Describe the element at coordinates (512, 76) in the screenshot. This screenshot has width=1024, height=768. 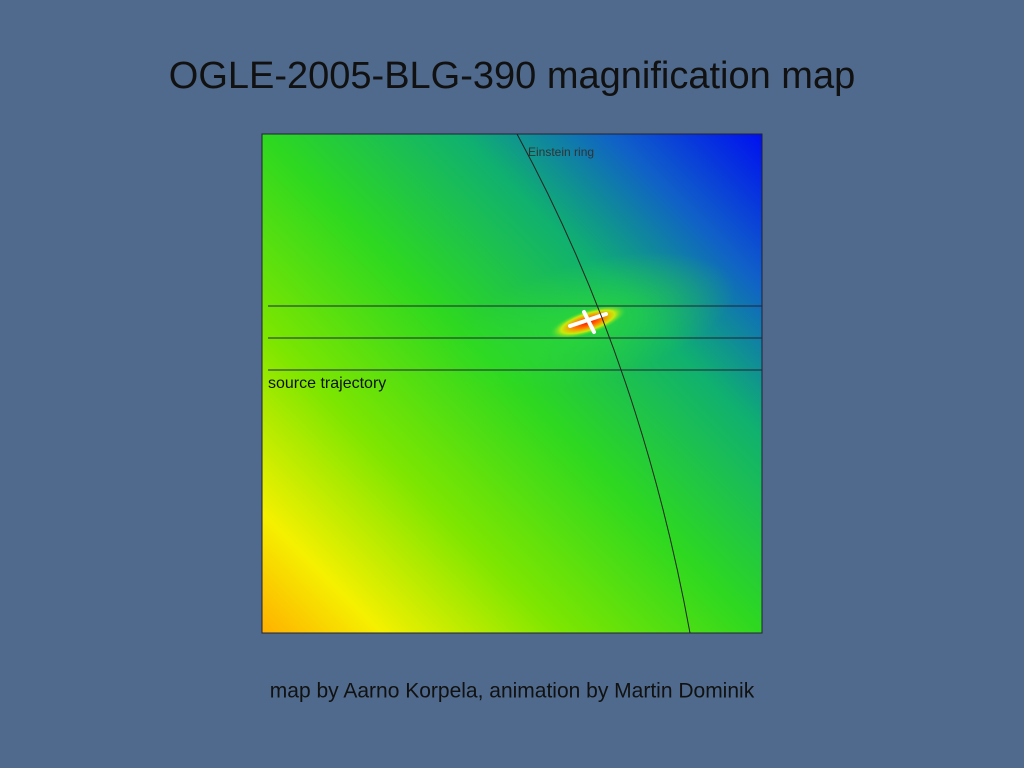
I see `slide-title: OGLE-2005-BLG-390 magnification map` at that location.